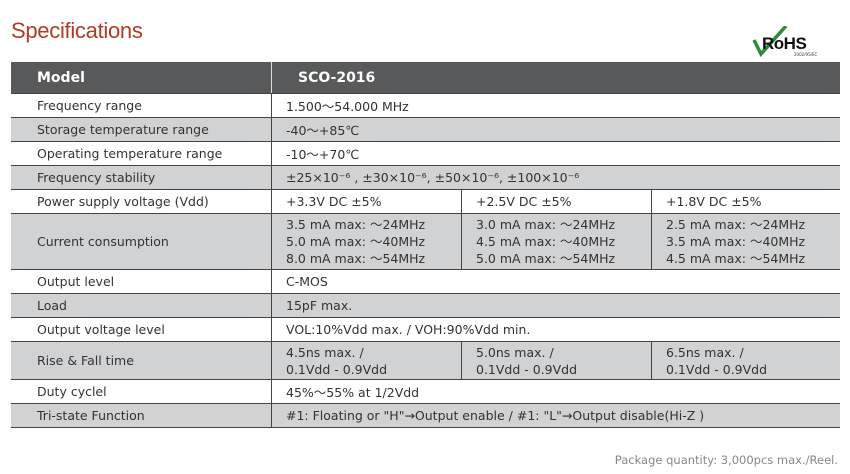 This screenshot has height=474, width=850. I want to click on table-row: Frequency range 1.500～54.000 MHz, so click(425, 105).